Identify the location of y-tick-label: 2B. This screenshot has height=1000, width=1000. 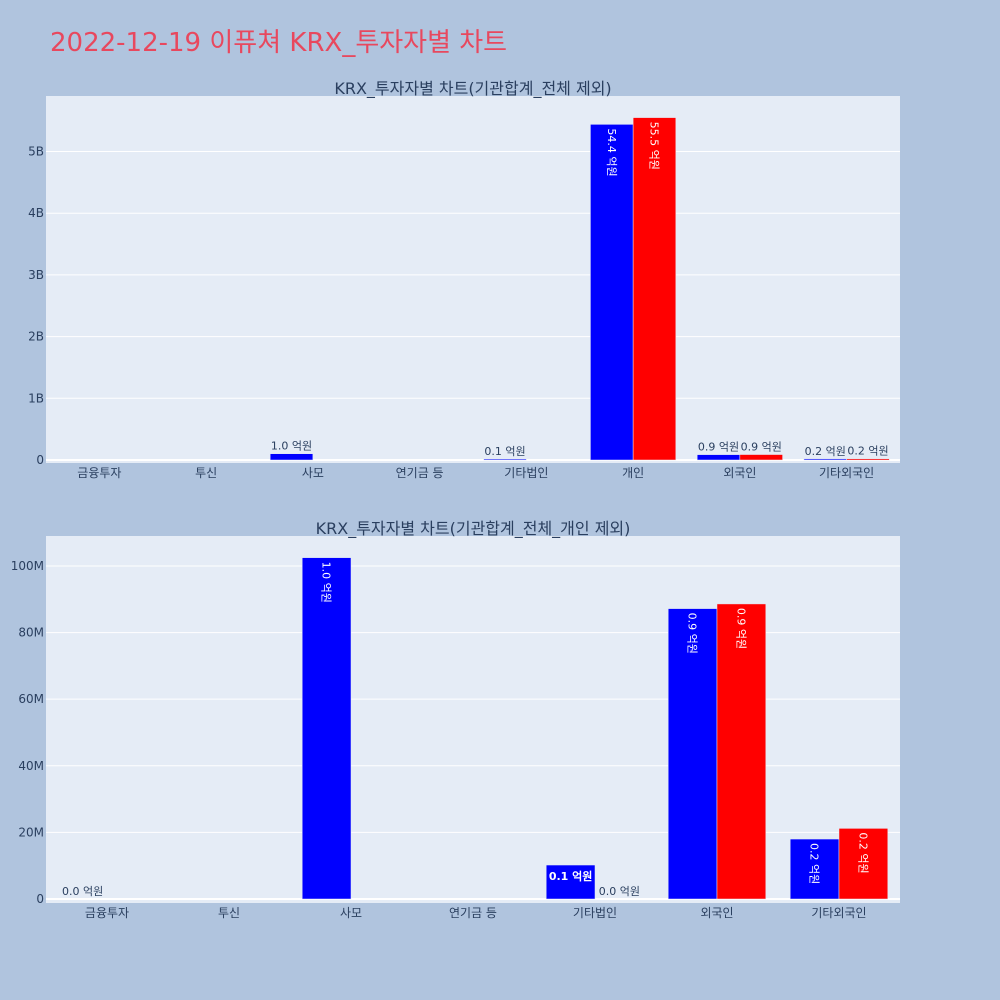
(36, 337).